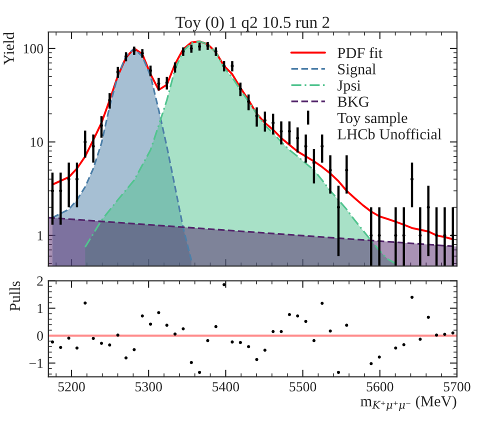  What do you see at coordinates (457, 387) in the screenshot?
I see `x-tick-label: 5700` at bounding box center [457, 387].